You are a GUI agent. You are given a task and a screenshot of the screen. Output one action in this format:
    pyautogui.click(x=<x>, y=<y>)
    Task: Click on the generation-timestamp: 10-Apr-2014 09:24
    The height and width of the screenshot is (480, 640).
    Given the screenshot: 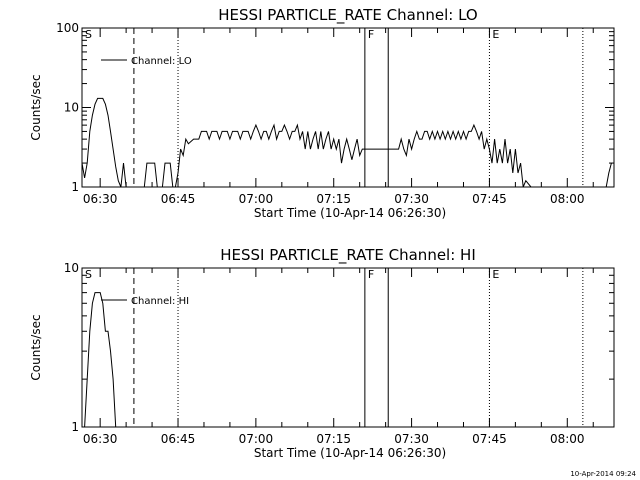 What is the action you would take?
    pyautogui.click(x=603, y=474)
    